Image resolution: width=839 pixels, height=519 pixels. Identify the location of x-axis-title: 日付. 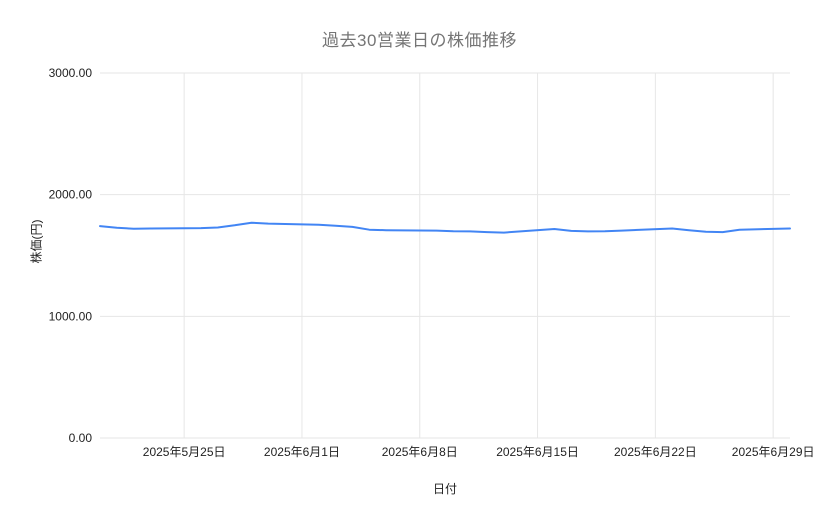
(444, 489).